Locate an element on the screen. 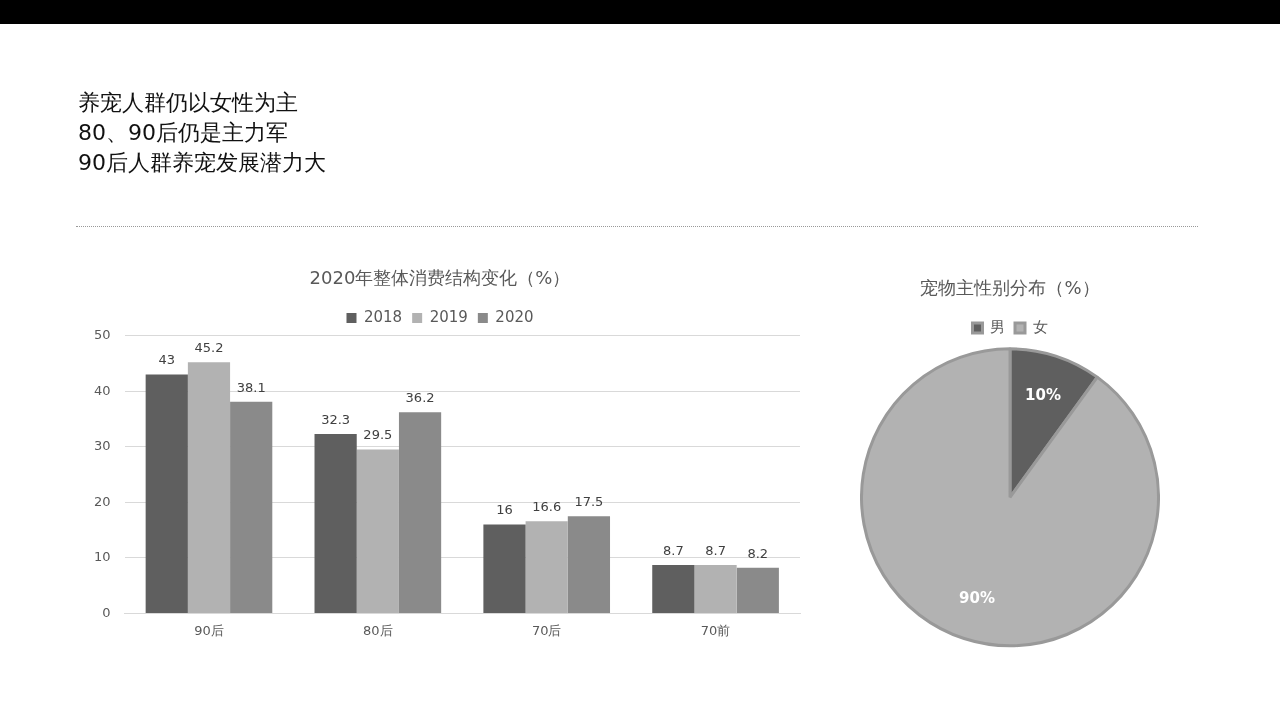 This screenshot has height=720, width=1280. text: 90后人群养宠发展潜力大 is located at coordinates (202, 163).